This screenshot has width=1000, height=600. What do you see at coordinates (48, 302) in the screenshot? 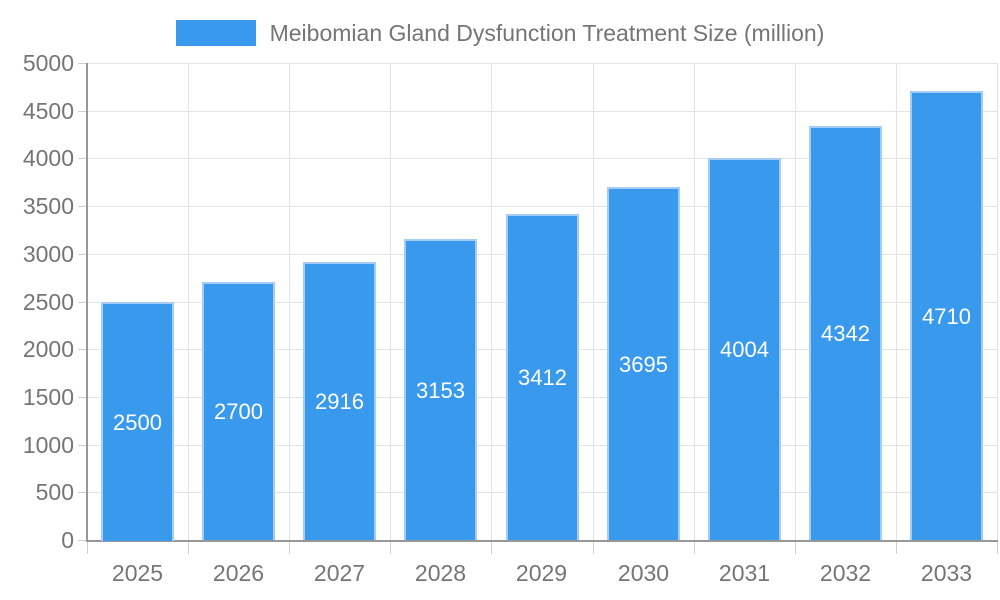
I see `y-axis-label: 2500` at bounding box center [48, 302].